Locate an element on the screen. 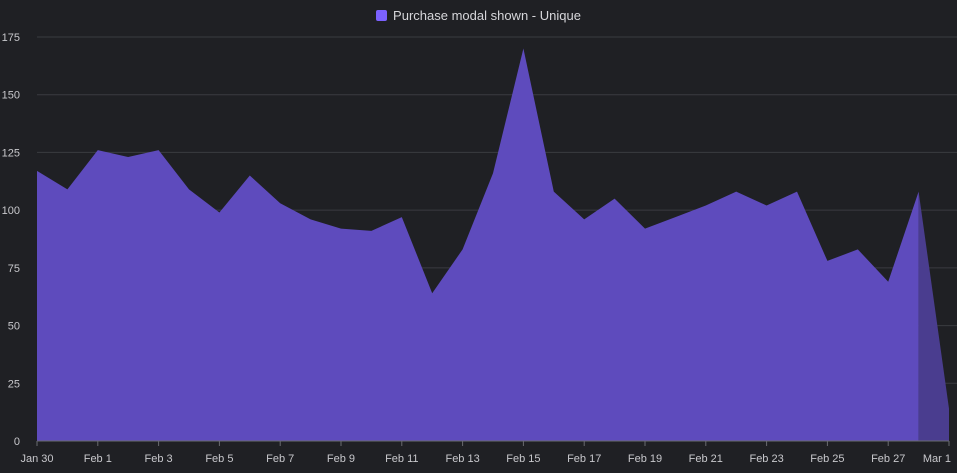  x-tick-label: Feb 27 is located at coordinates (888, 459).